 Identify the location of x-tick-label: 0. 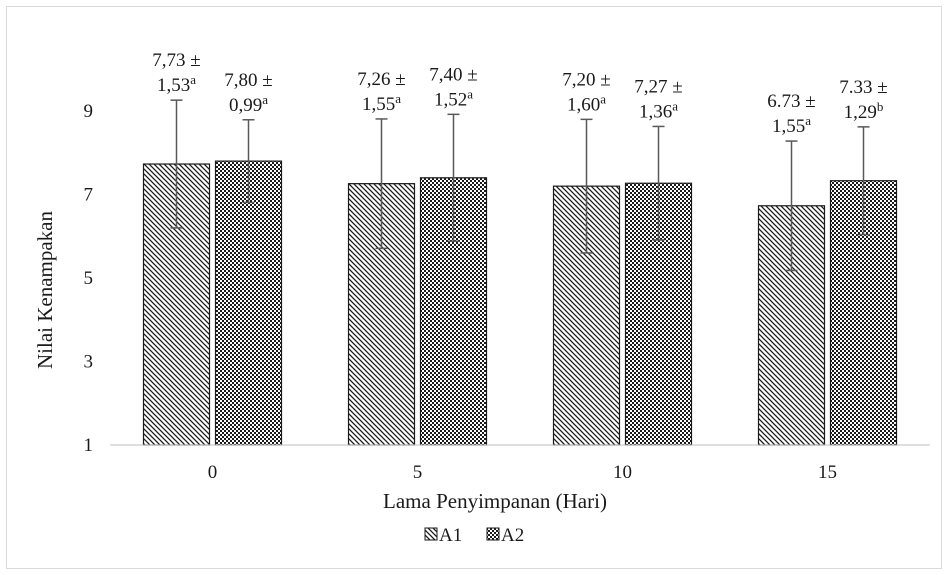
(213, 472).